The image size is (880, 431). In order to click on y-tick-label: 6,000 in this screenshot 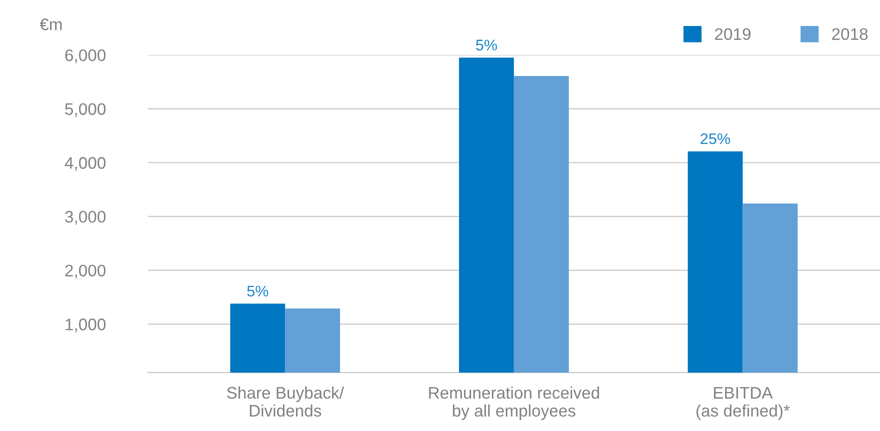, I will do `click(85, 56)`.